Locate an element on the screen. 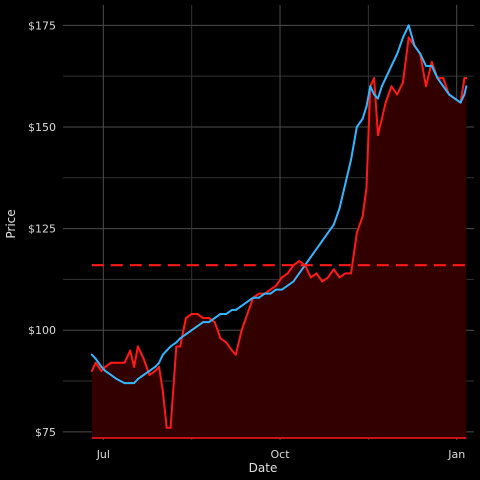 This screenshot has width=480, height=480. y-axis-ticks: $75 $100 $125 $150 $175 is located at coordinates (42, 229).